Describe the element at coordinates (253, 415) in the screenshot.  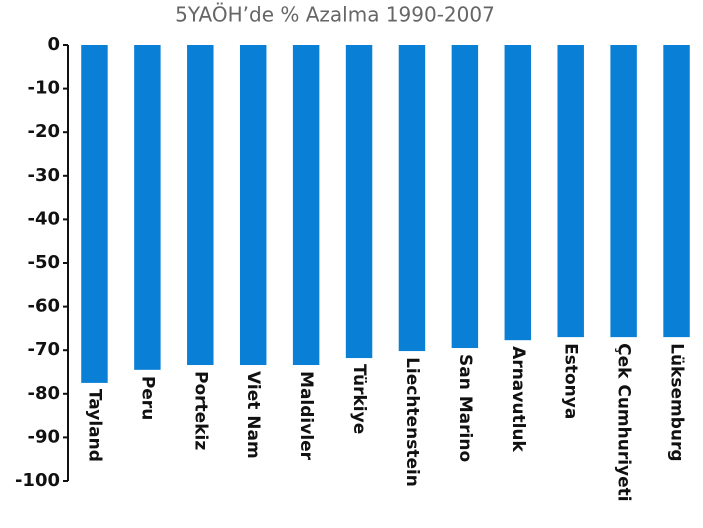
I see `x-tick-label: Viet Nam` at that location.